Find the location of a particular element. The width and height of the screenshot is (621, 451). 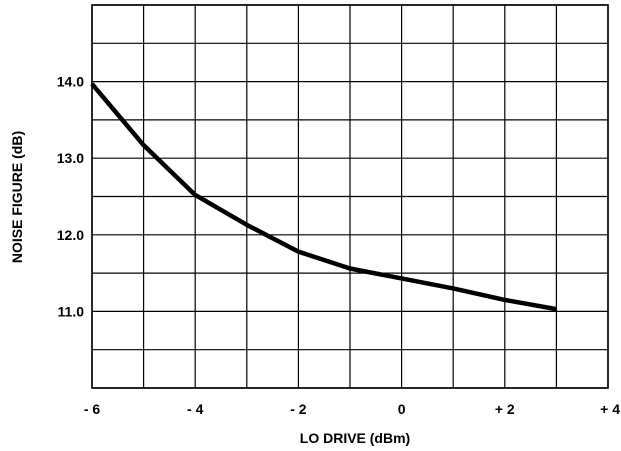

y-tick-label: 13.0 is located at coordinates (70, 158).